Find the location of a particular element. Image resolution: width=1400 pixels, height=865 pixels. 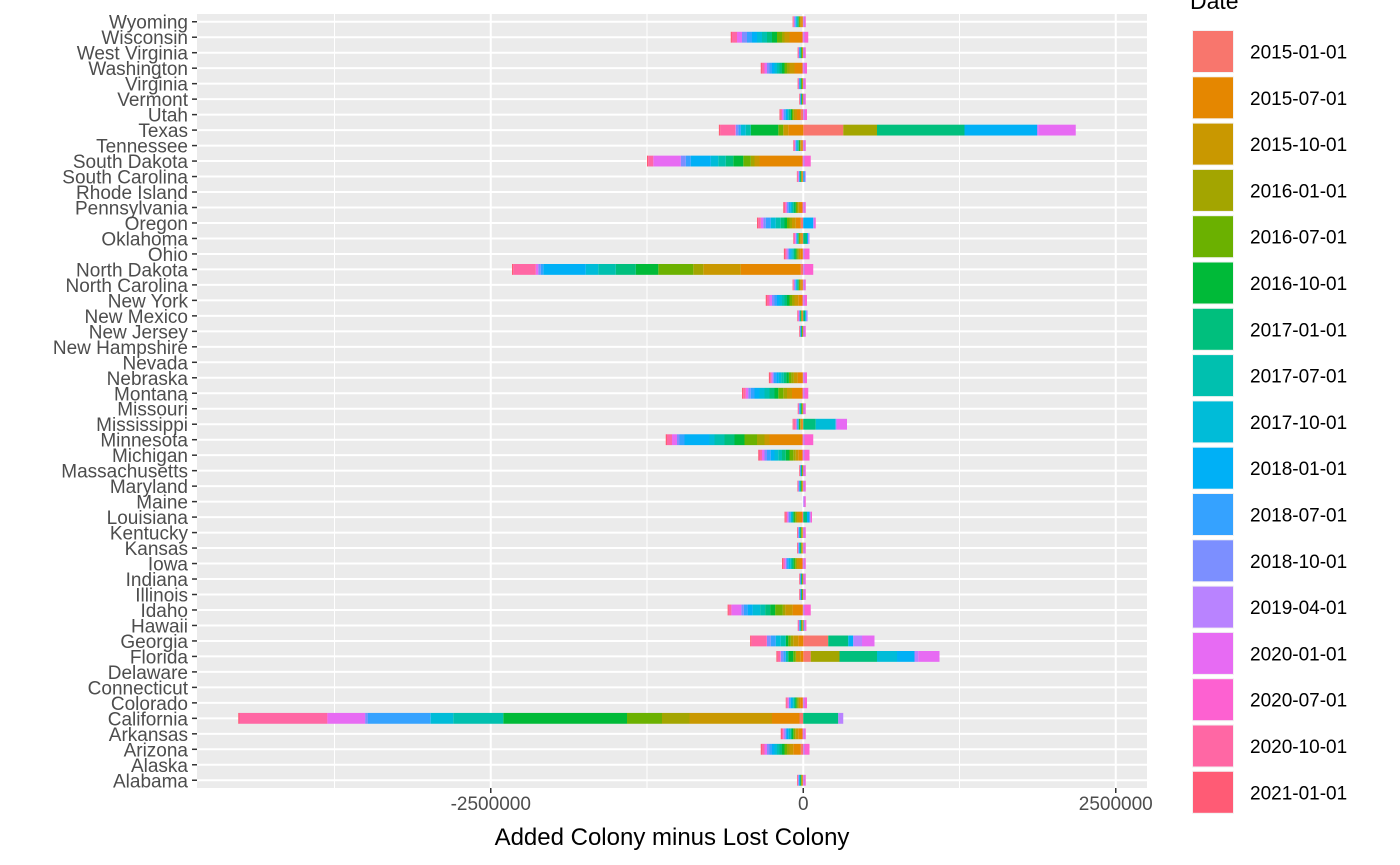

legend-label: 2016-07-01 is located at coordinates (1298, 238).